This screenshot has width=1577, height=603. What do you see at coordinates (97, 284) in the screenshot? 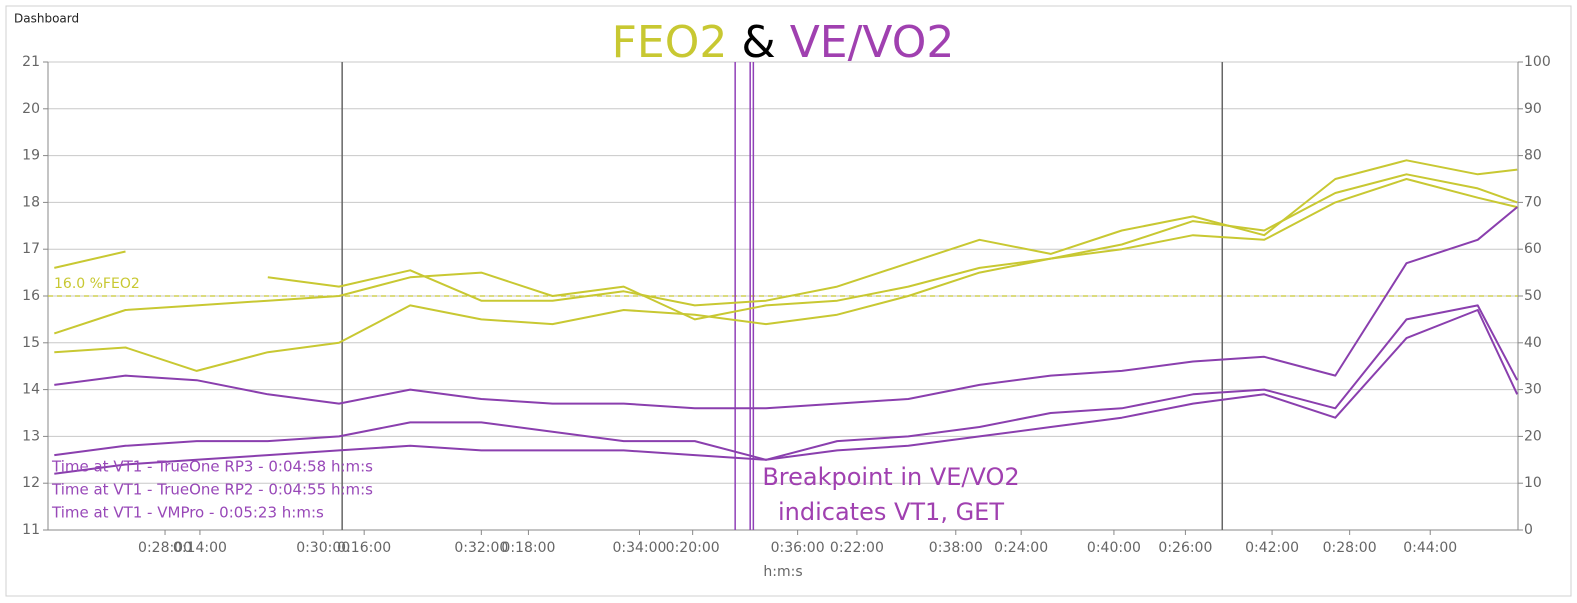
I see `reference-label: 16.0 %FEO2` at bounding box center [97, 284].